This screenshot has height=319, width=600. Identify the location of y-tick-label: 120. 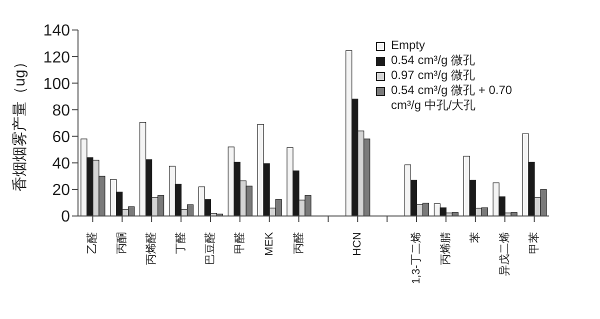
(56, 57).